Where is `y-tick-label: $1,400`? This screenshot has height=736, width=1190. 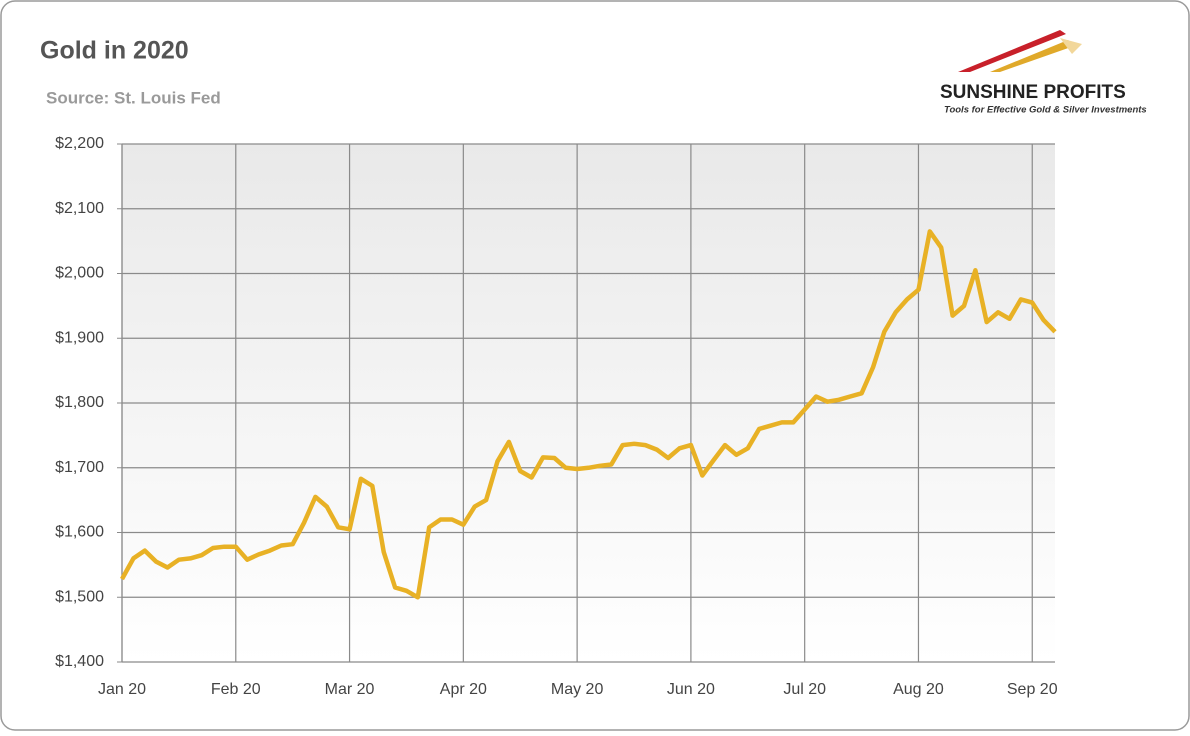
y-tick-label: $1,400 is located at coordinates (79, 661).